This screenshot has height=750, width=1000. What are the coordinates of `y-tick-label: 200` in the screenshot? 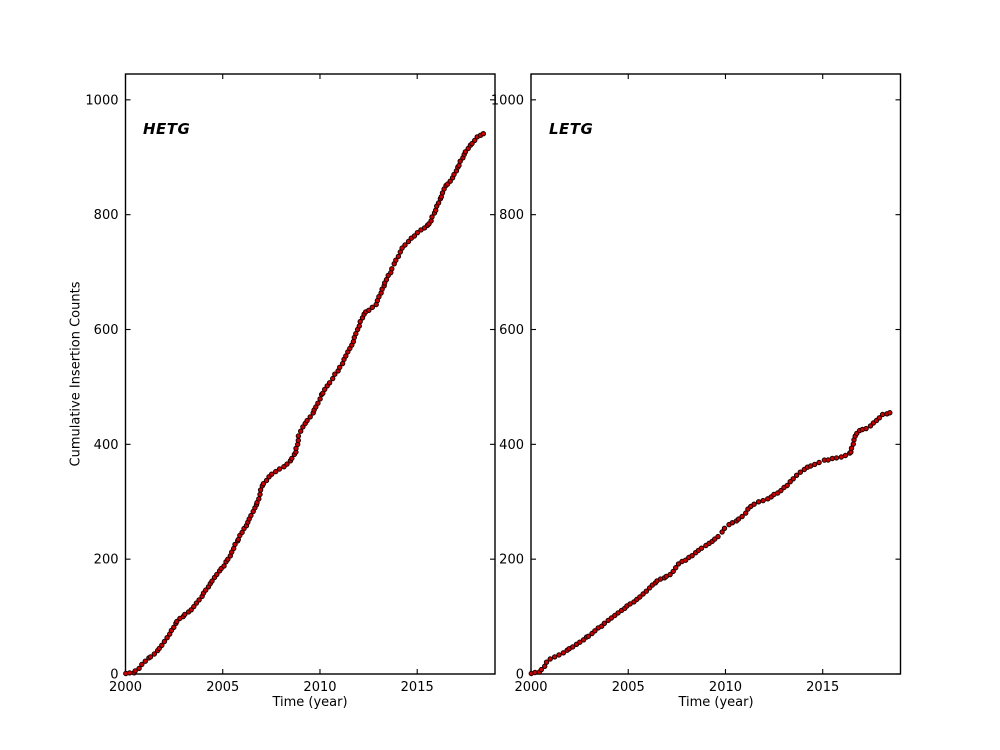 It's located at (106, 560).